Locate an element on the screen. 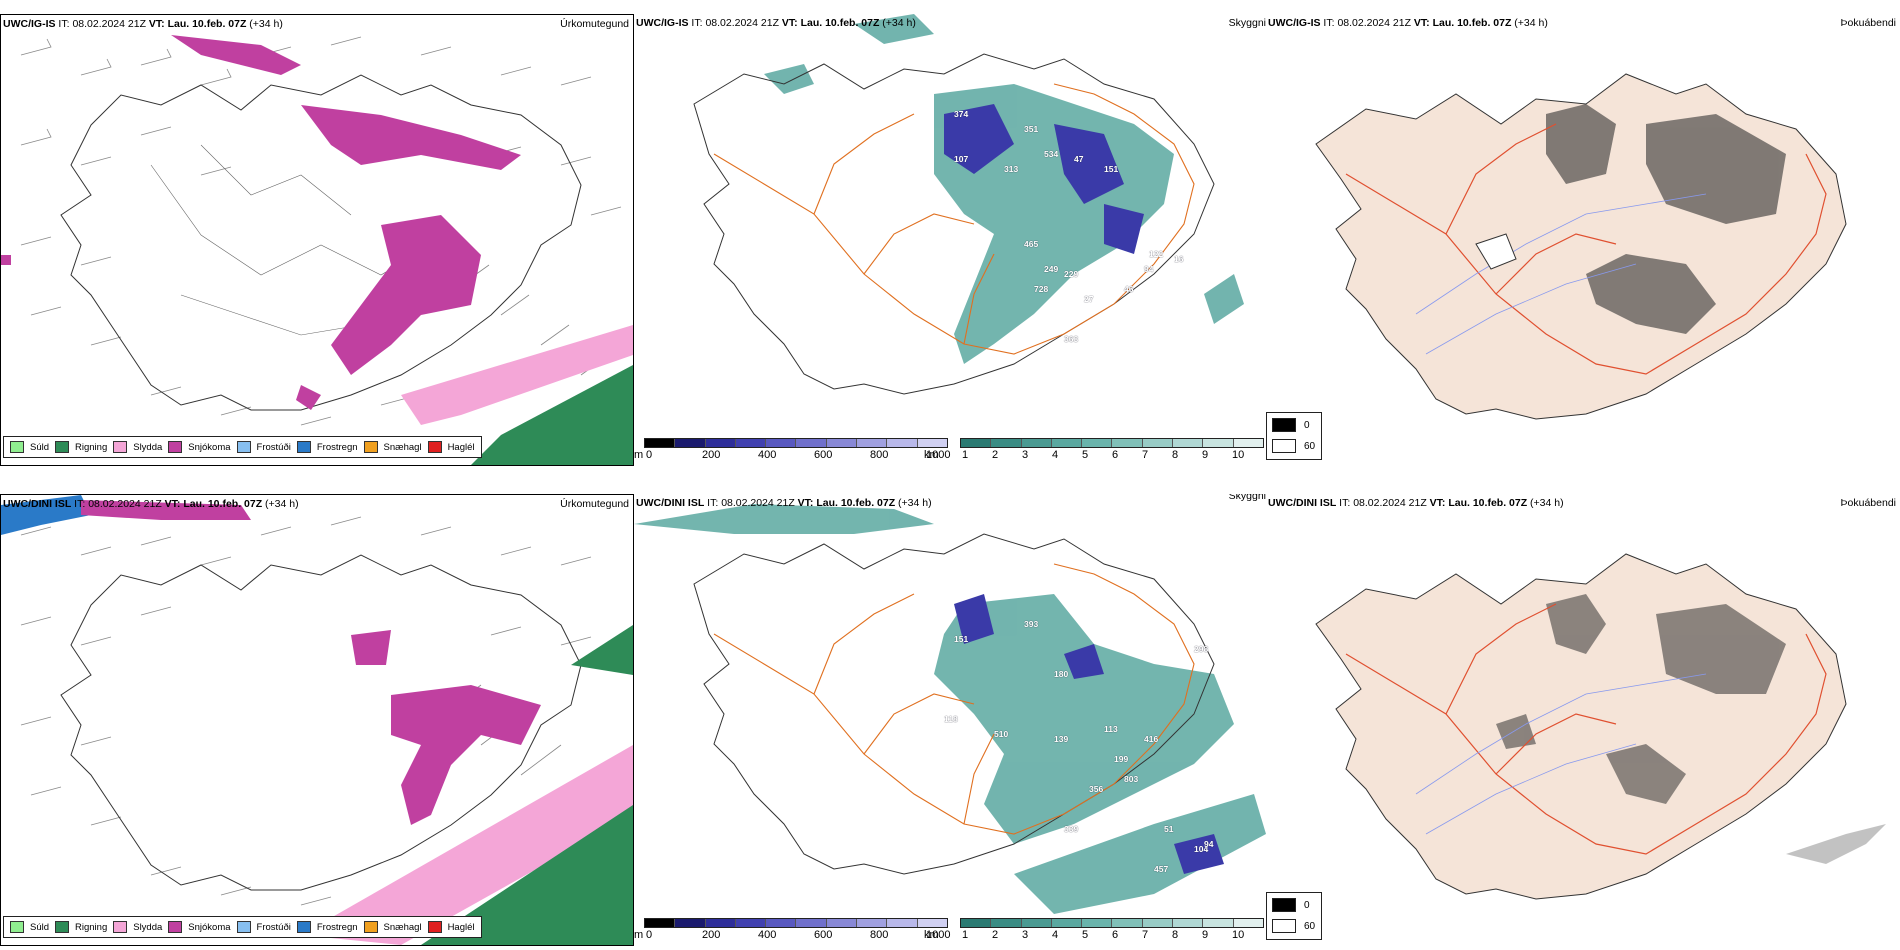  m-tick-label: 400 is located at coordinates (767, 455).